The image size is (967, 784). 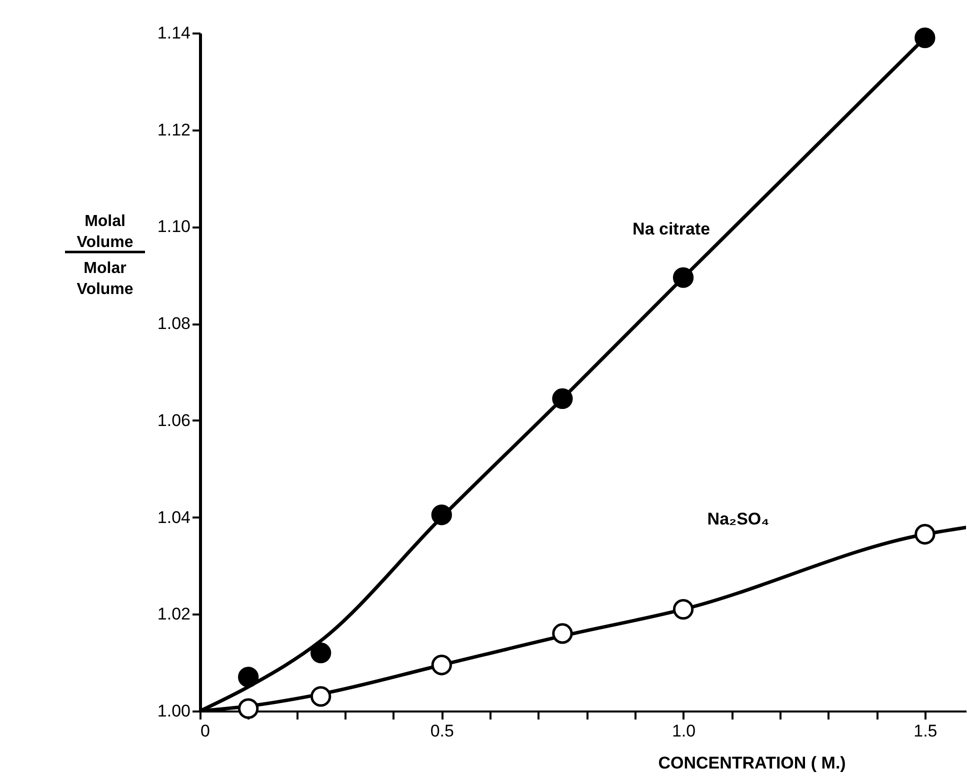 I want to click on y-tick-label: 1.14, so click(x=173, y=33).